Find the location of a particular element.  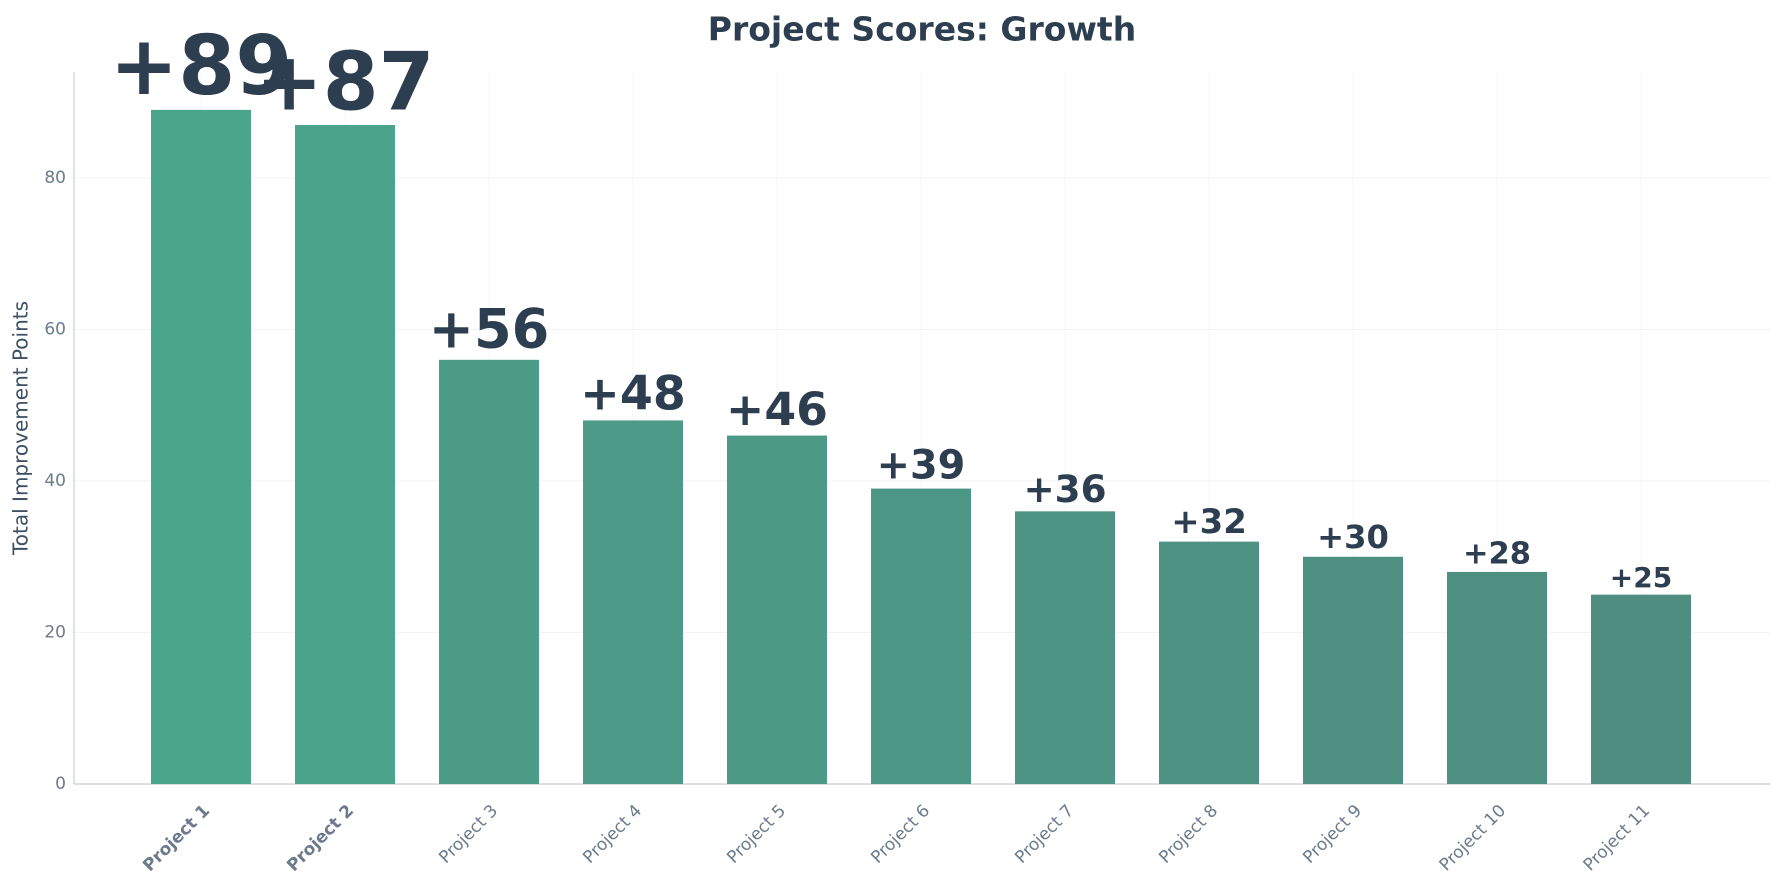

value-label: +87 is located at coordinates (344, 81).